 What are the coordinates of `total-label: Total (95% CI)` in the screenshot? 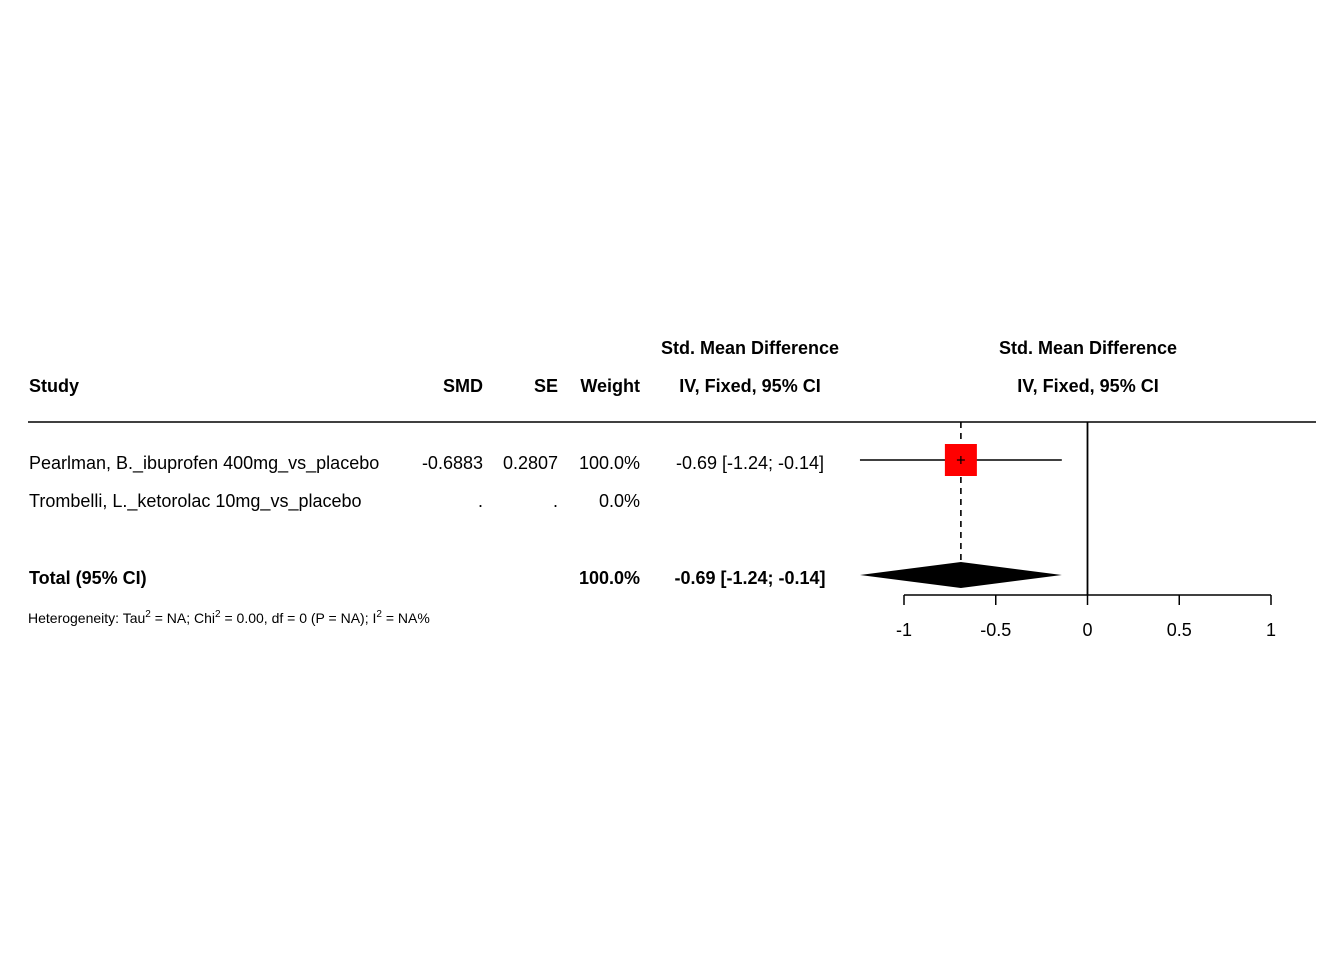 It's located at (88, 578).